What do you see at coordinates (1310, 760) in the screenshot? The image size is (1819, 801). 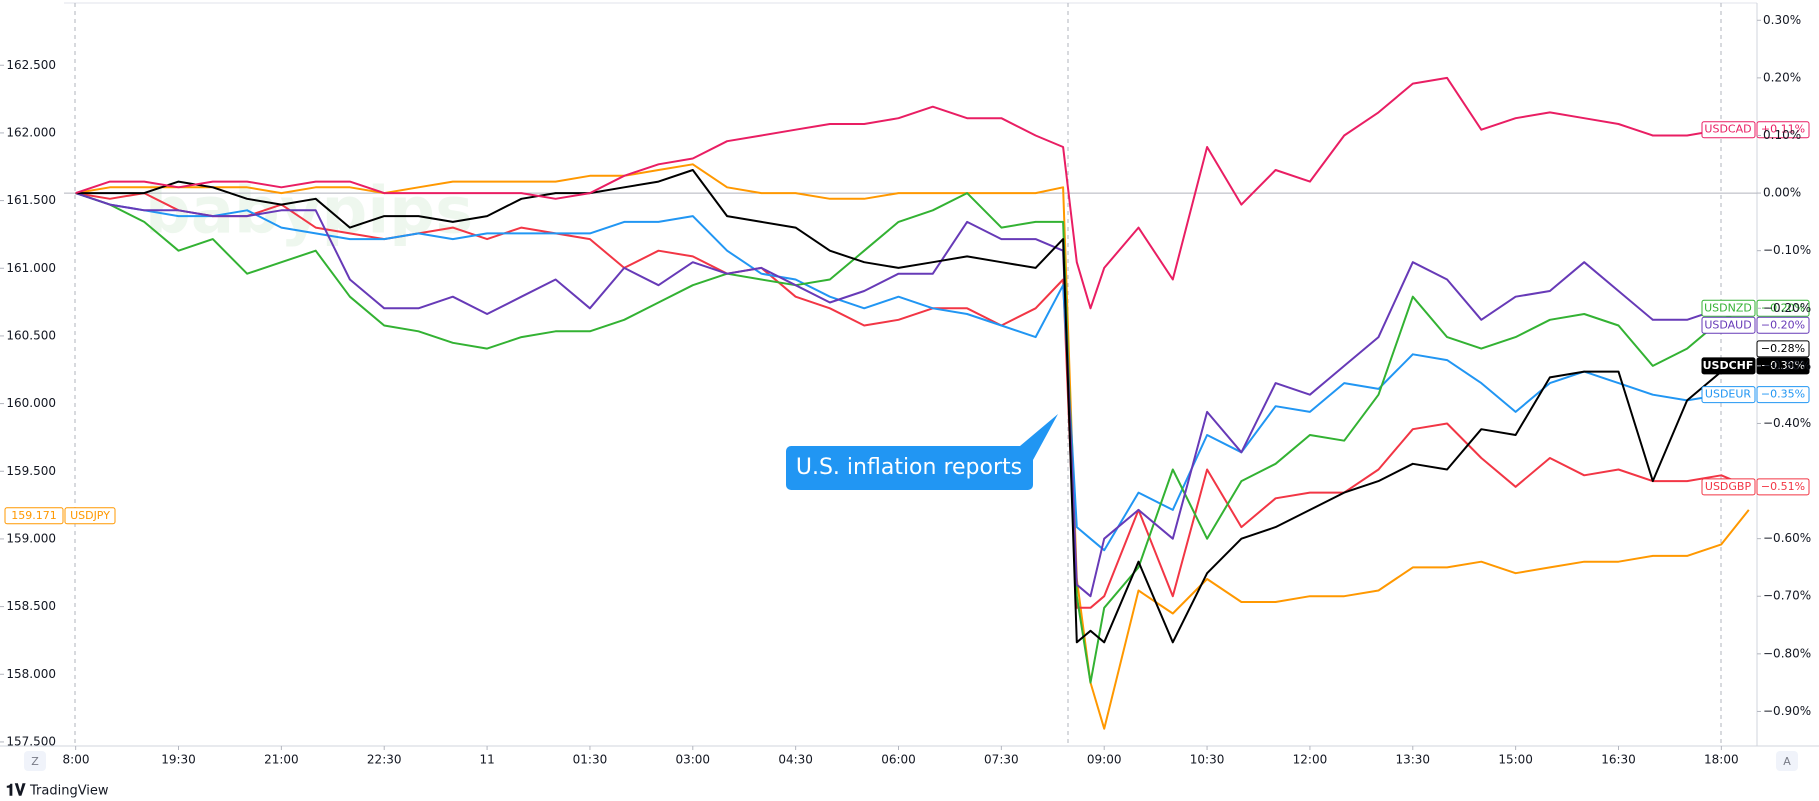 I see `x-tick-label: 12:00` at bounding box center [1310, 760].